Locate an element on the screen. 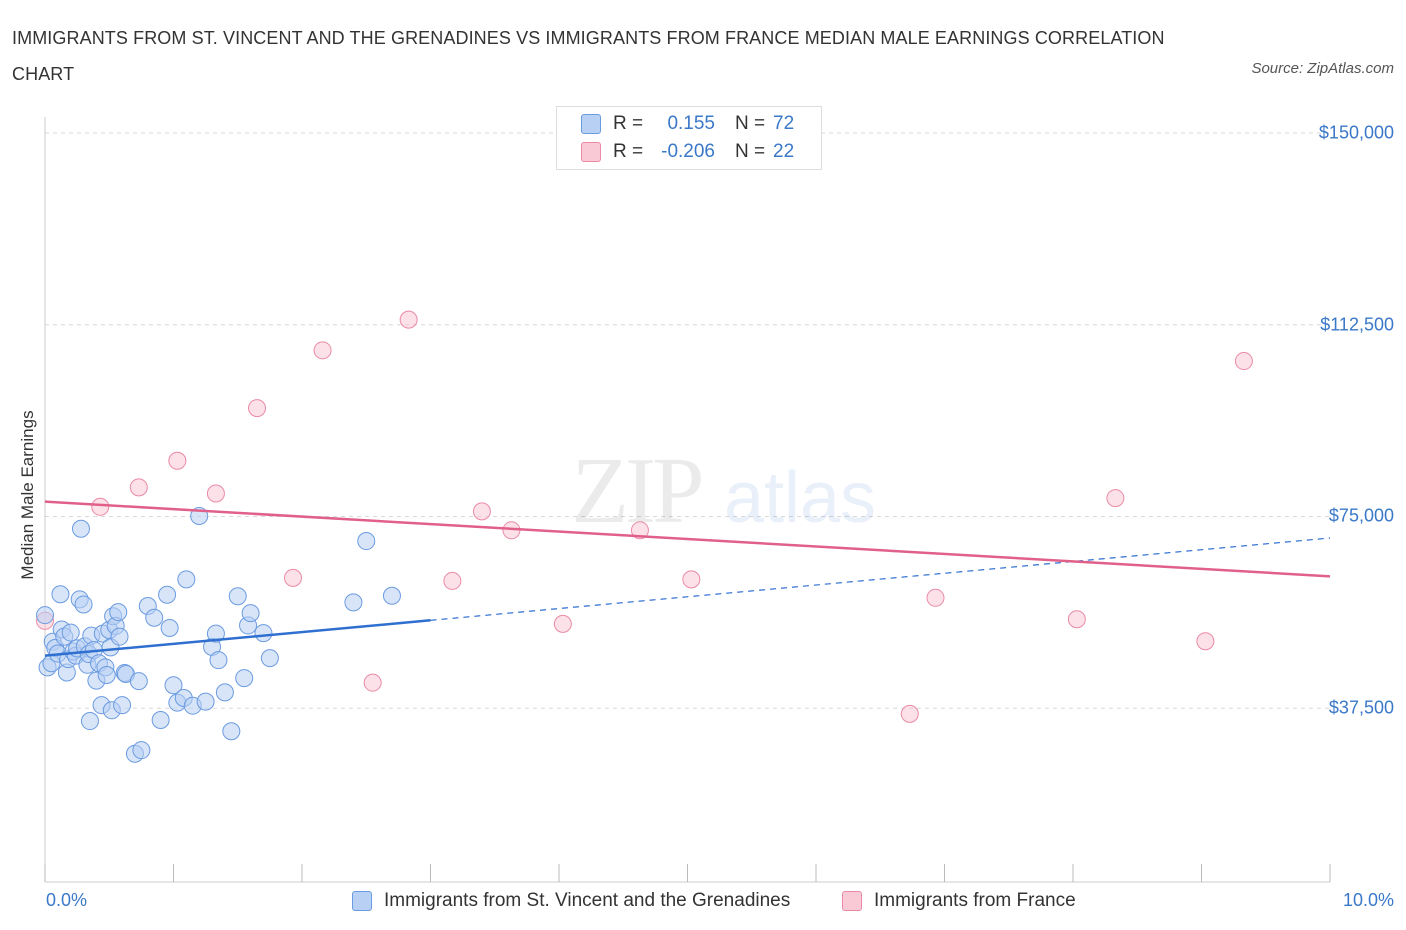 The image size is (1406, 930). blue-points is located at coordinates (218, 634).